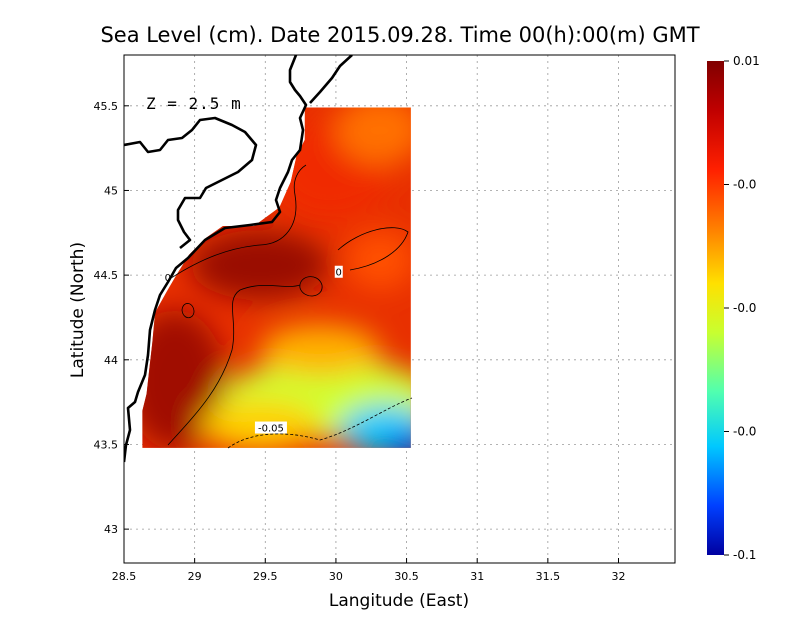 The image size is (800, 618). Describe the element at coordinates (195, 576) in the screenshot. I see `x-tick-label: 29` at that location.